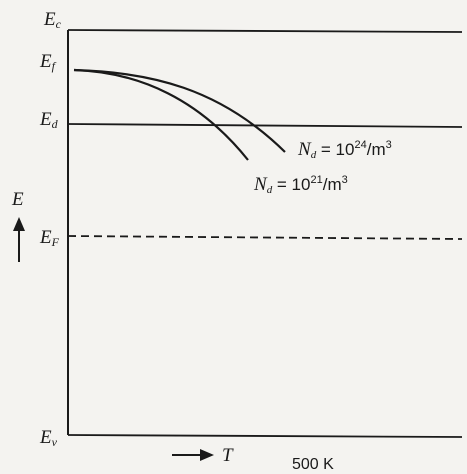 This screenshot has height=474, width=467. Describe the element at coordinates (48, 438) in the screenshot. I see `label-ev: Ev` at that location.